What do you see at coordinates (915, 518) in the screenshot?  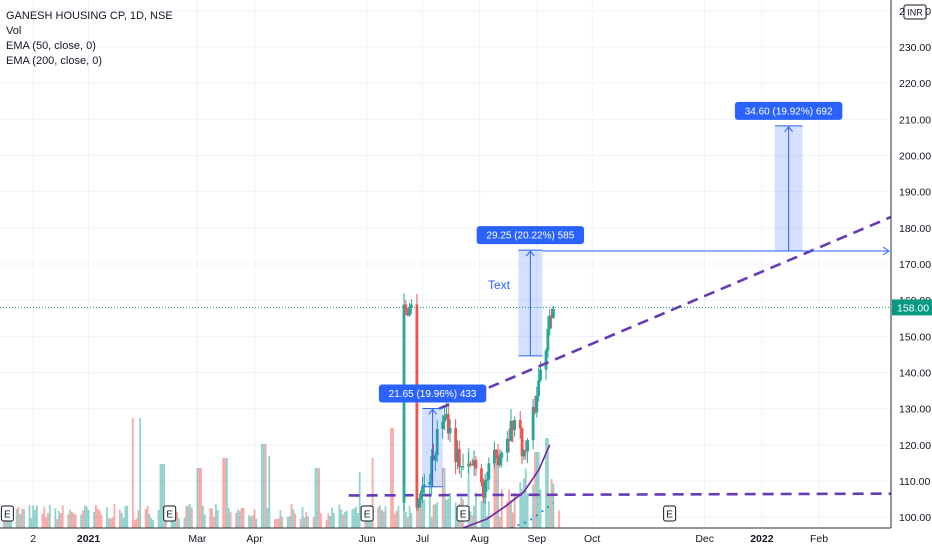 I see `y-tick-label: 100.00` at bounding box center [915, 518].